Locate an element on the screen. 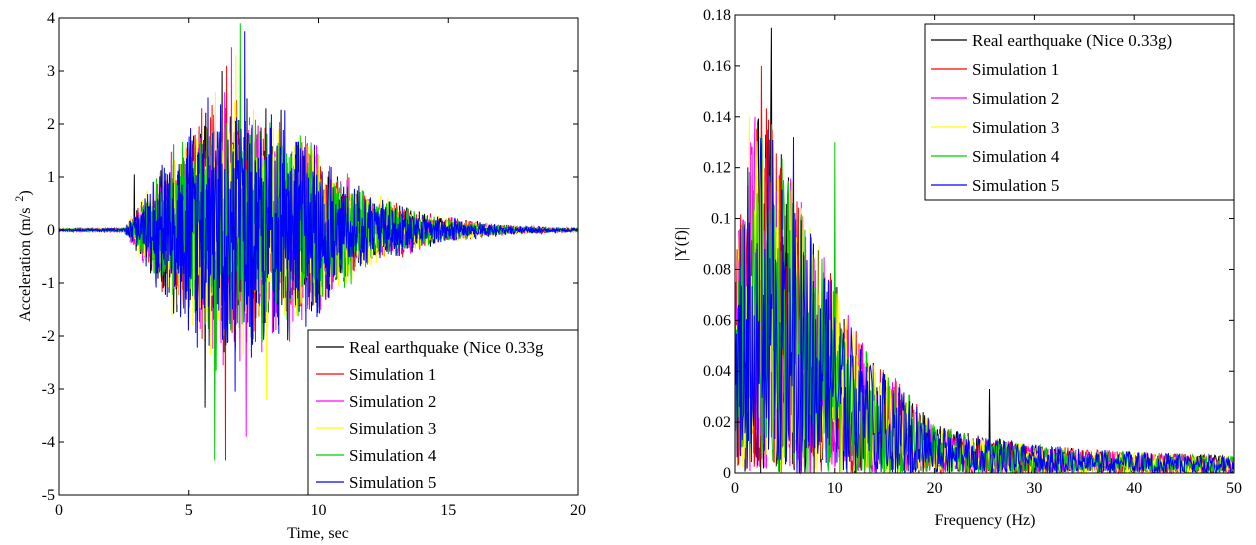 The width and height of the screenshot is (1256, 545). x-tick-label: 15 is located at coordinates (448, 510).